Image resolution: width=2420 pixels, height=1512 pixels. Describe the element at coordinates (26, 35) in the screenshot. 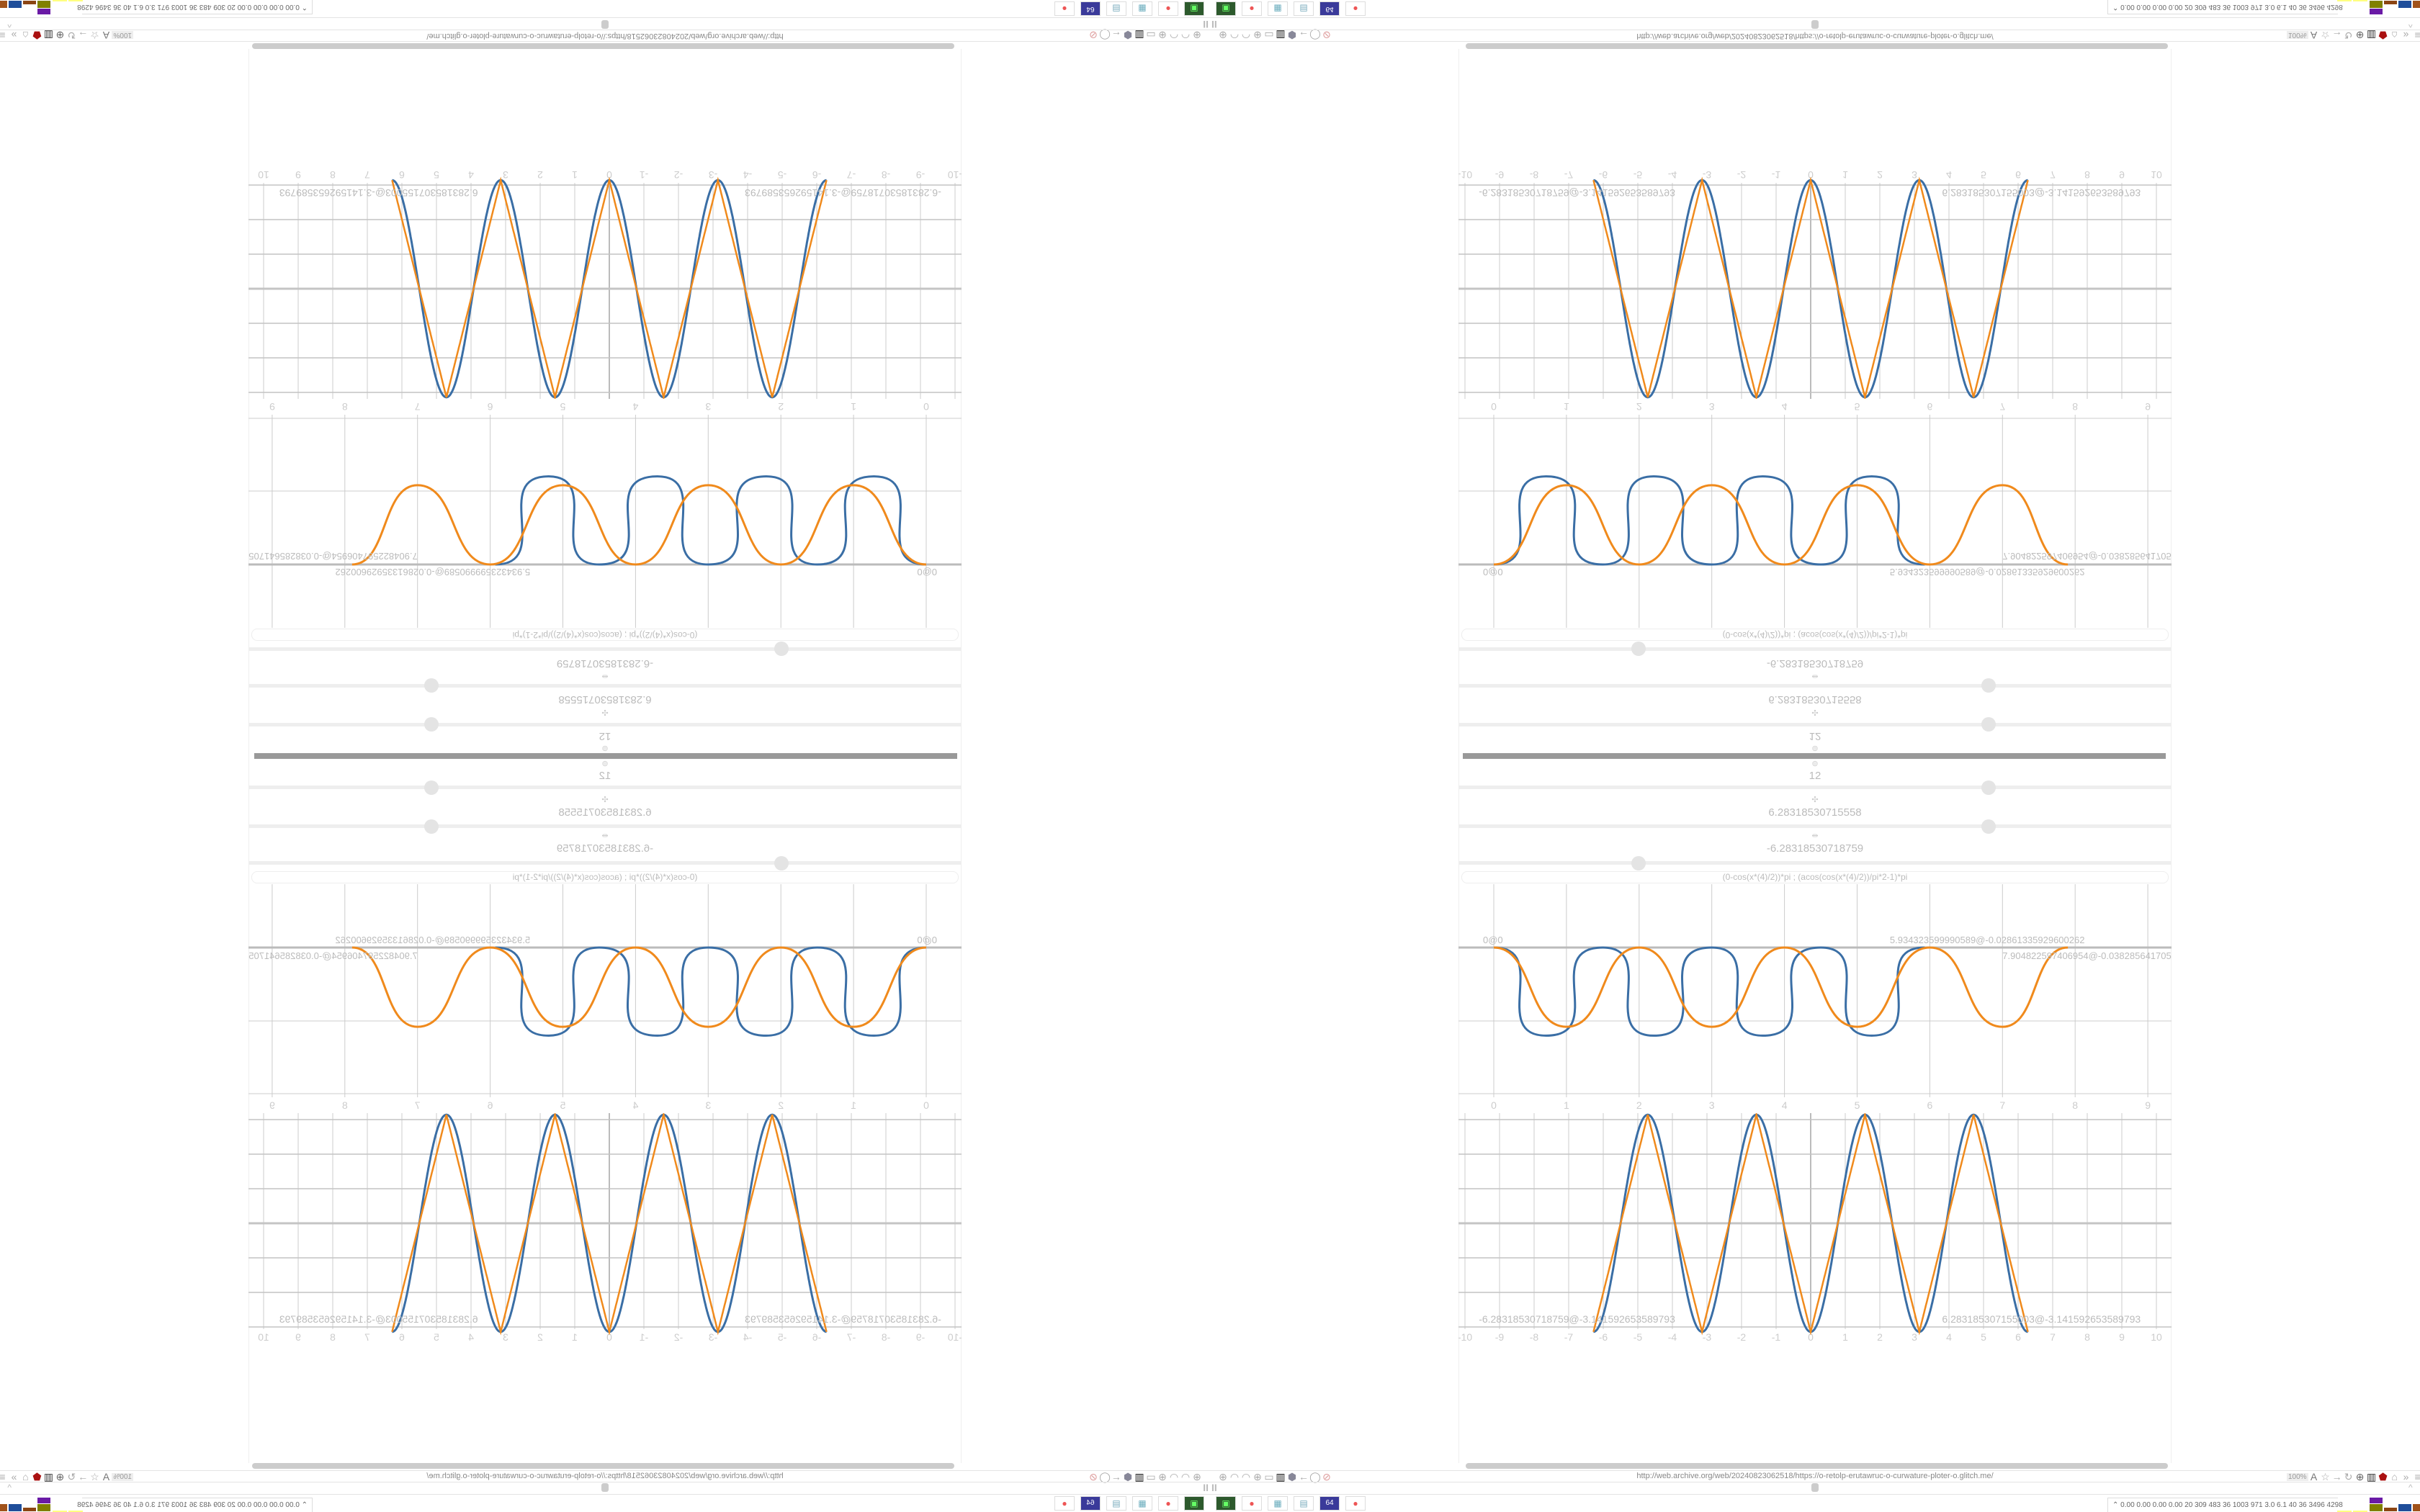

I see `extension-icon: ⌂` at that location.